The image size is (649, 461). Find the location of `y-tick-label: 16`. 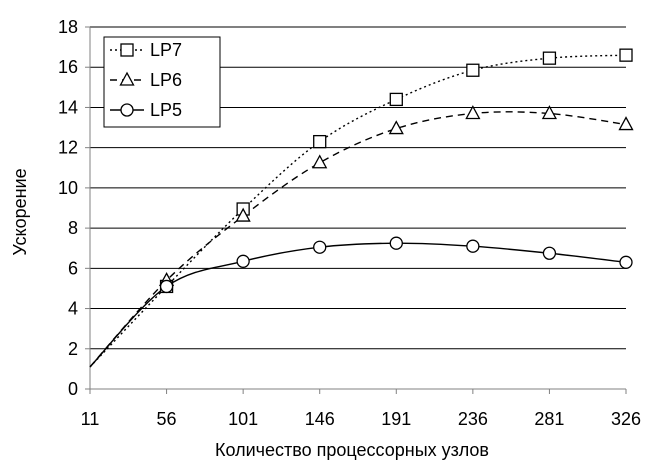

y-tick-label: 16 is located at coordinates (68, 67).